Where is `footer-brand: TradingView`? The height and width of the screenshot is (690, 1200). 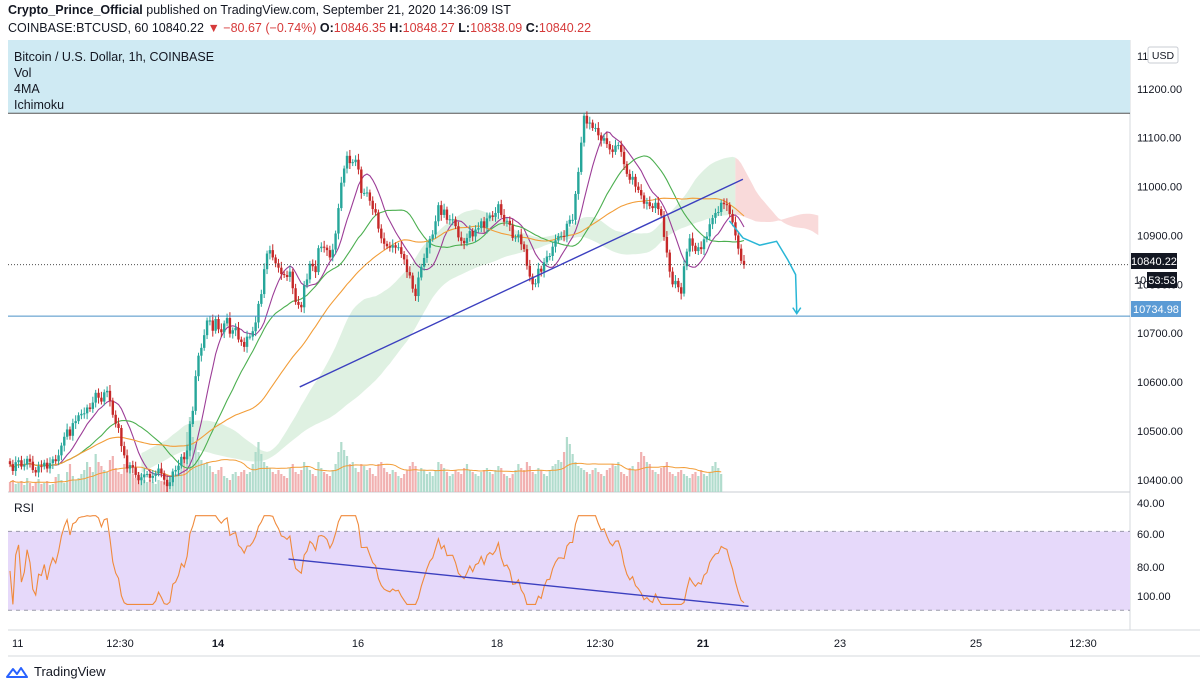
footer-brand: TradingView is located at coordinates (70, 671).